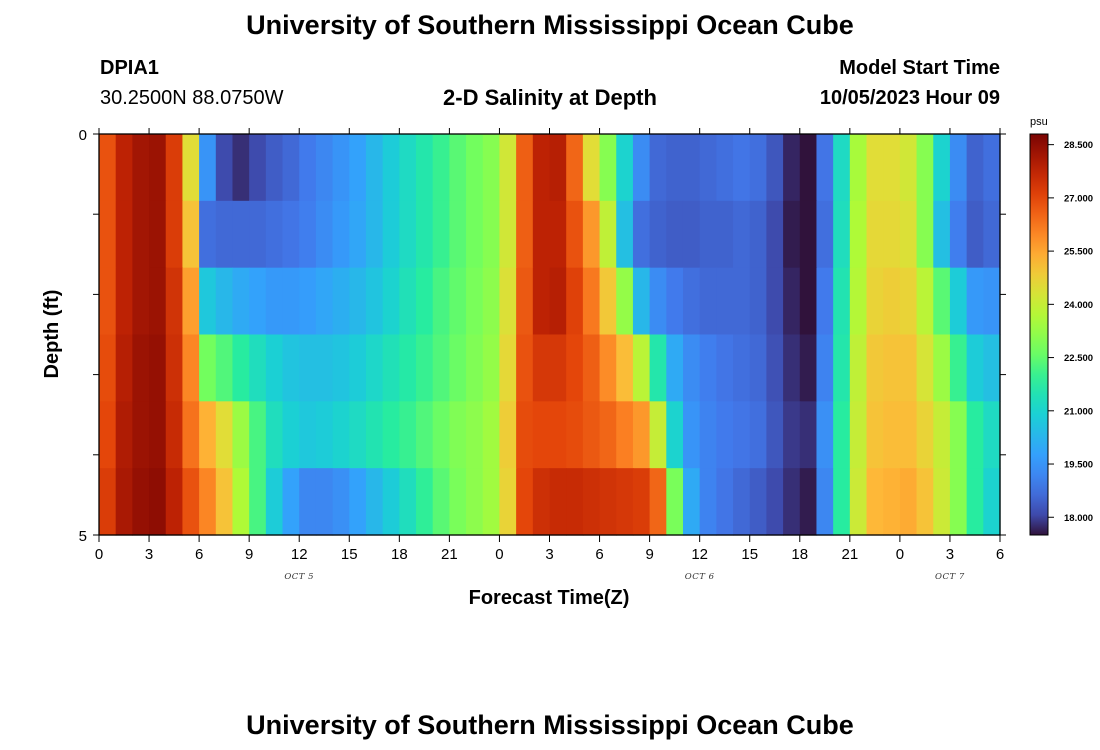 The width and height of the screenshot is (1100, 750). I want to click on colorbar-units: psu, so click(1039, 122).